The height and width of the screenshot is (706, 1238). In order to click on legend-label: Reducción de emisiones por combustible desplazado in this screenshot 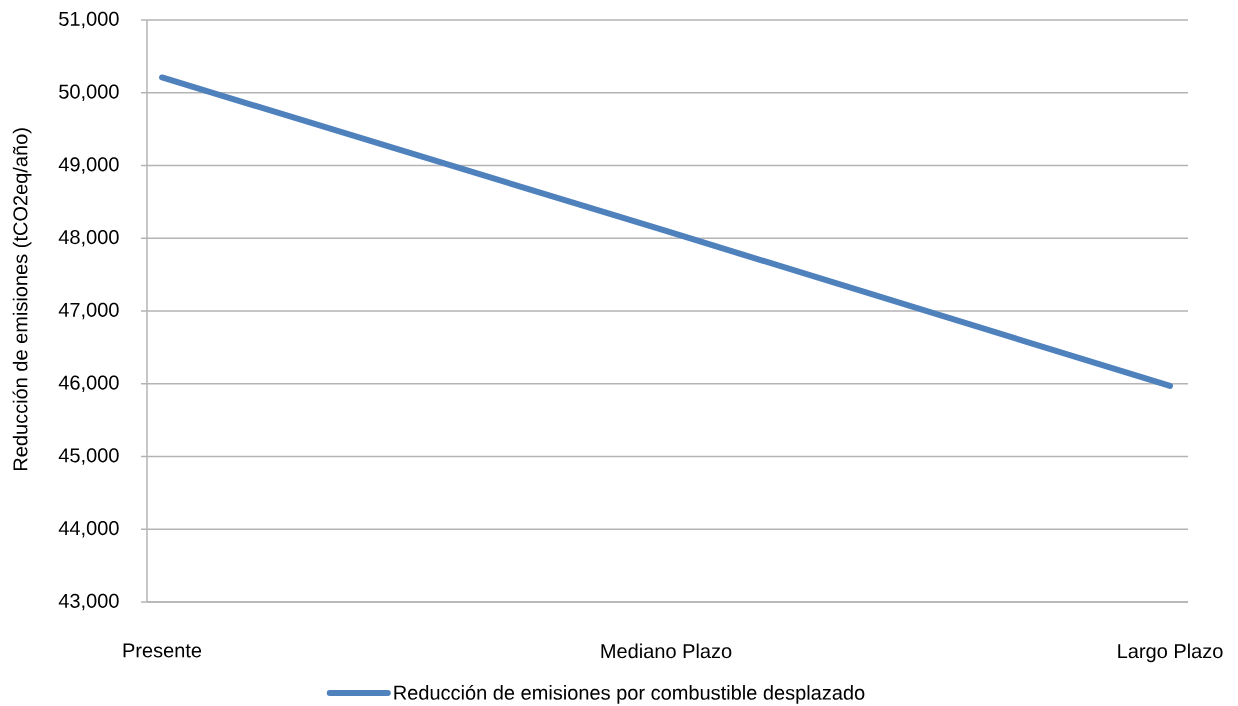, I will do `click(629, 694)`.